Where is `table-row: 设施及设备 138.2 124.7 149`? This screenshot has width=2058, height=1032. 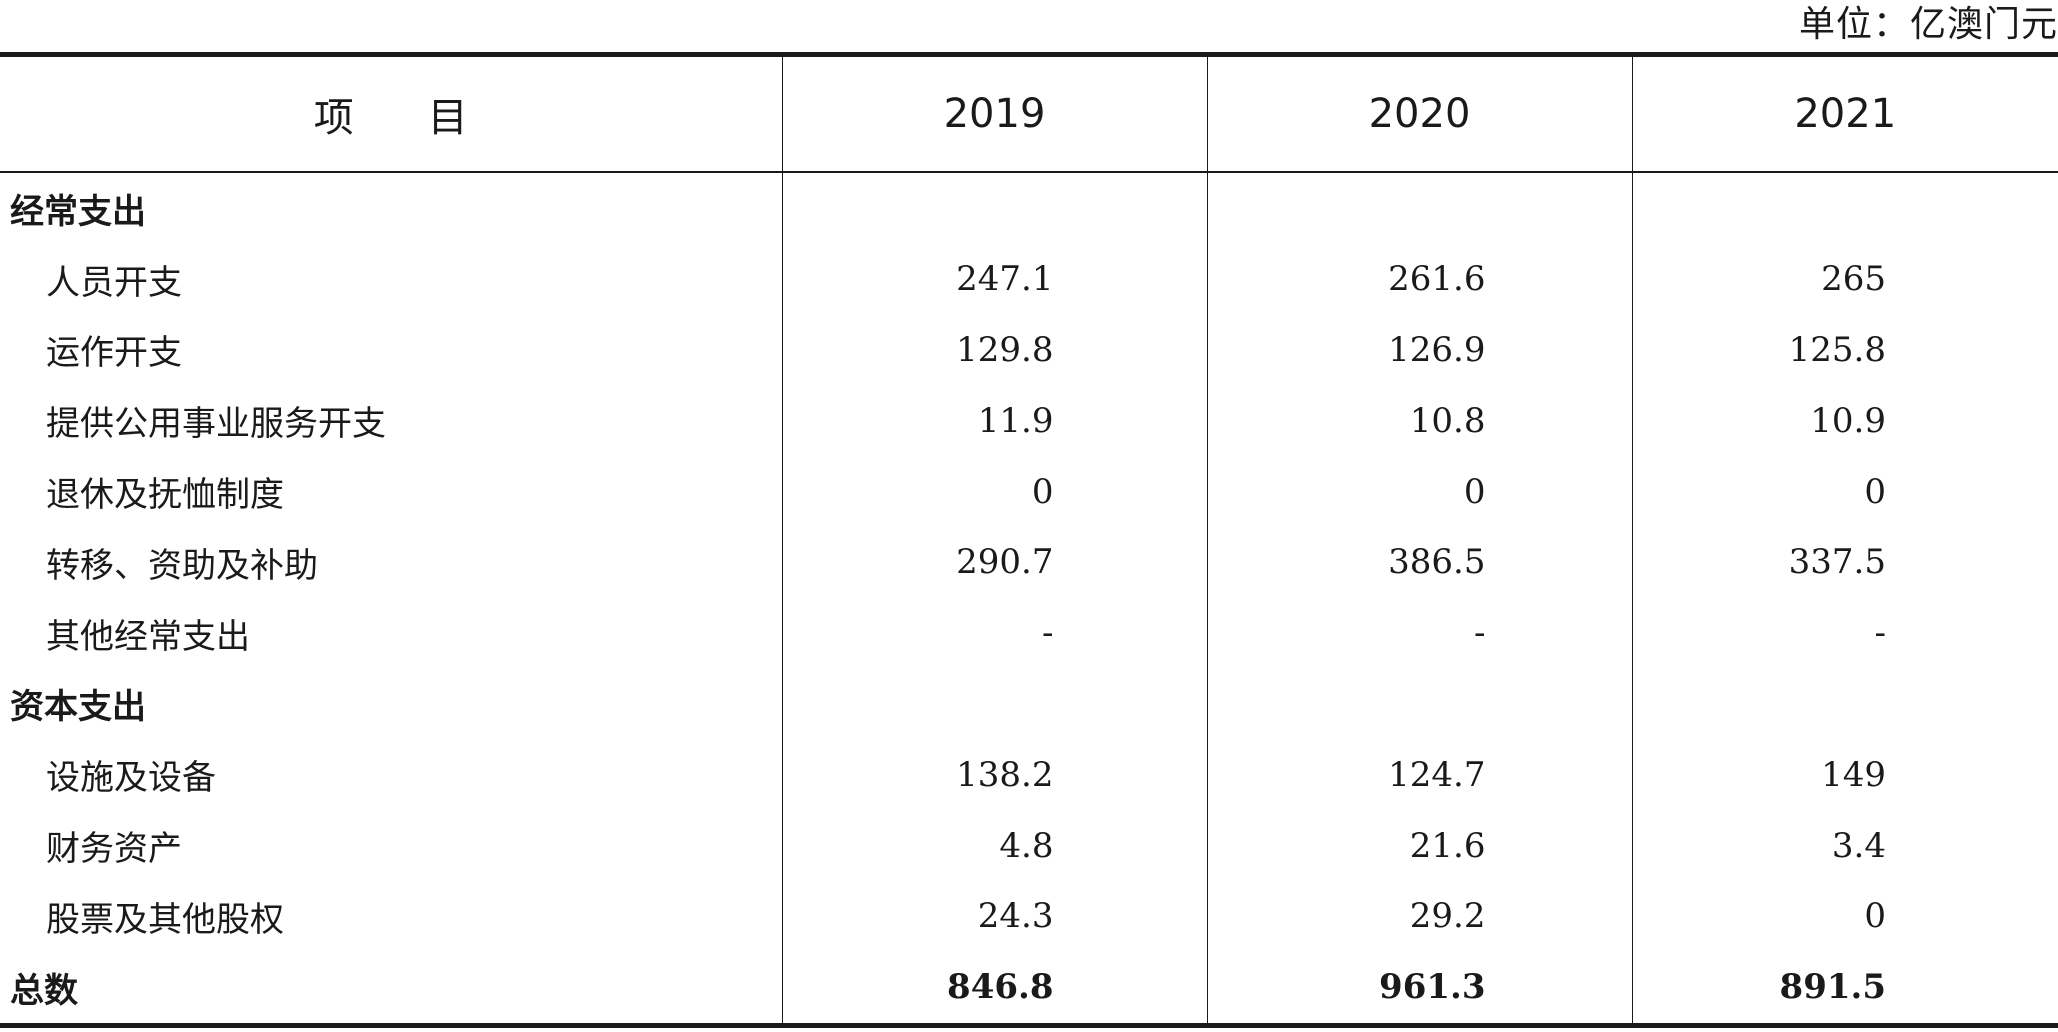 table-row: 设施及设备 138.2 124.7 149 is located at coordinates (1029, 775).